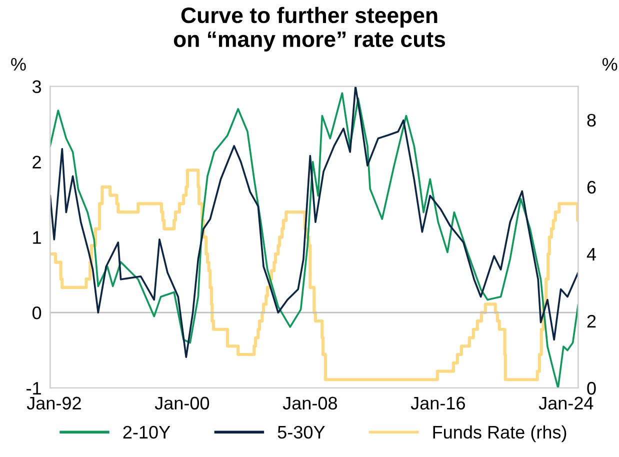 Image resolution: width=619 pixels, height=457 pixels. Describe the element at coordinates (33, 388) in the screenshot. I see `y-tick-label: -1` at that location.